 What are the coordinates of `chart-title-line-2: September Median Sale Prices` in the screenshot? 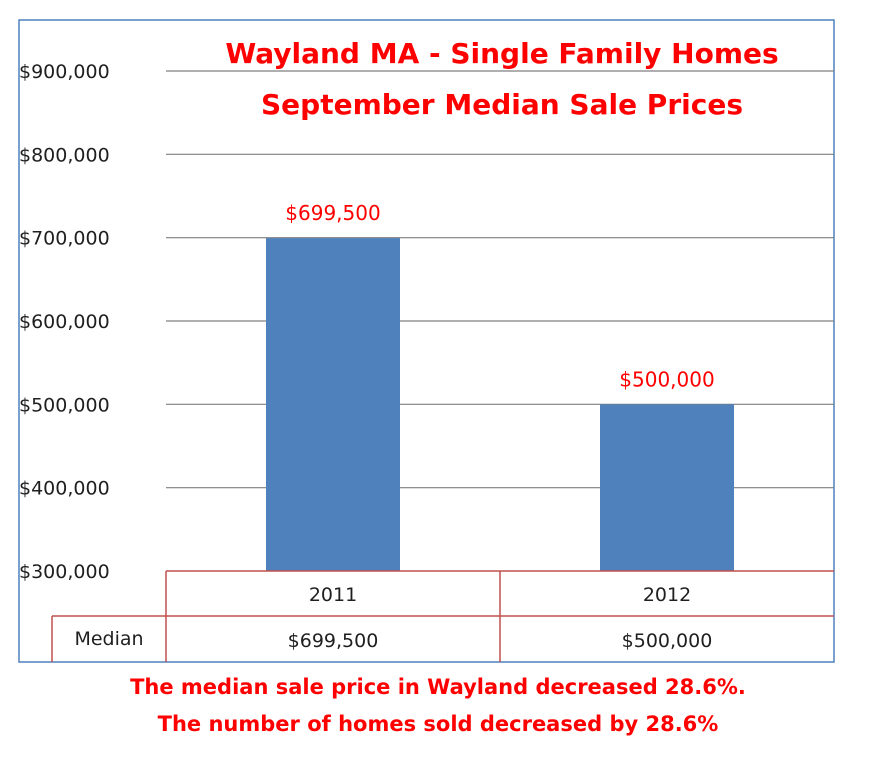 It's located at (502, 104).